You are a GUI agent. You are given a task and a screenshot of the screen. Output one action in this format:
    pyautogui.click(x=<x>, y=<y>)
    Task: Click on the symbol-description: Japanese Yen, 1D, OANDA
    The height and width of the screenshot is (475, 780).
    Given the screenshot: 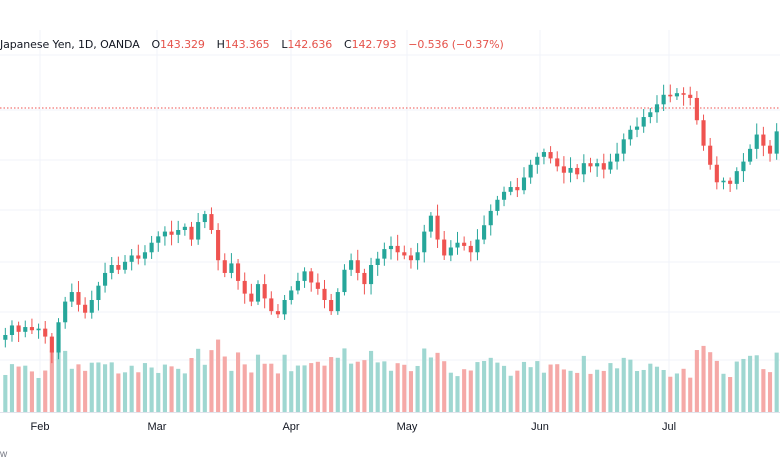 What is the action you would take?
    pyautogui.click(x=70, y=44)
    